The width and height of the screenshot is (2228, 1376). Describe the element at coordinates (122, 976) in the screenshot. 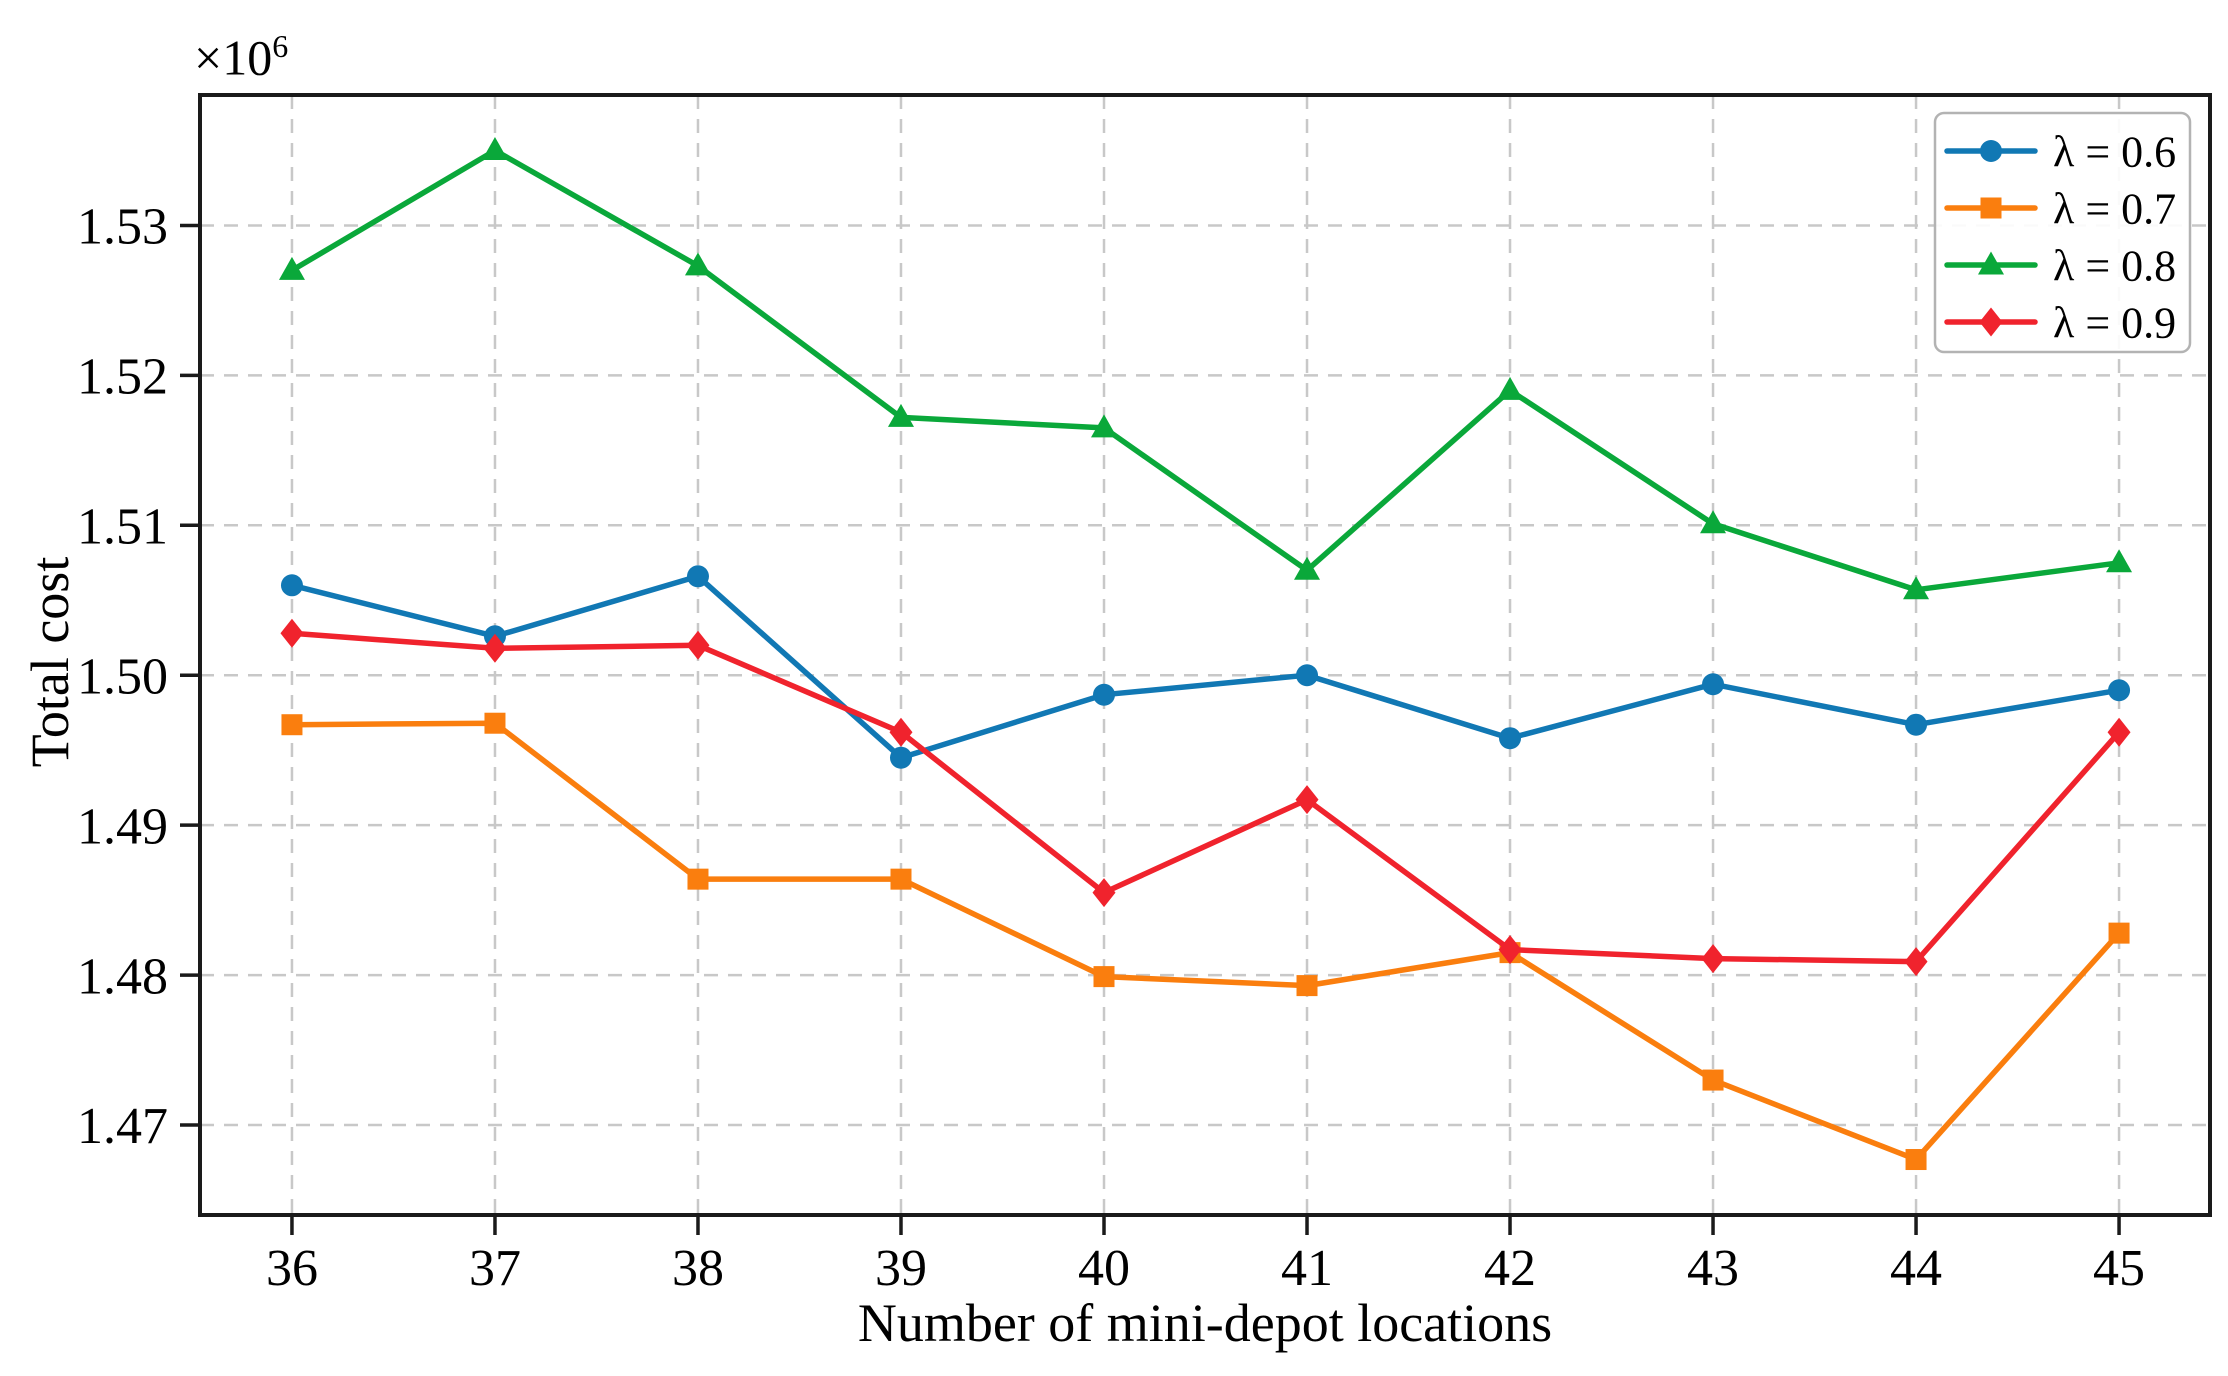

I see `y-tick-label: 1.48` at that location.